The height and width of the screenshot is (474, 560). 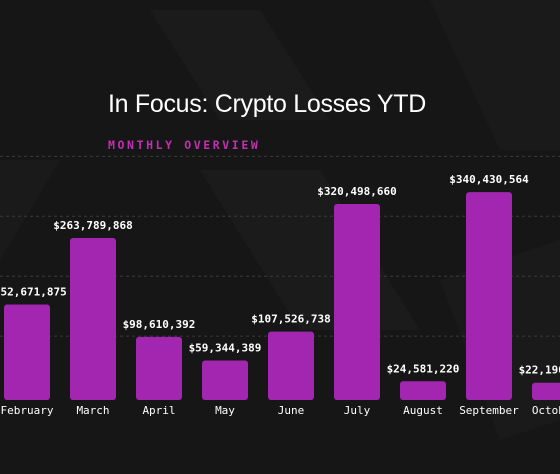 What do you see at coordinates (159, 368) in the screenshot?
I see `bar-april` at bounding box center [159, 368].